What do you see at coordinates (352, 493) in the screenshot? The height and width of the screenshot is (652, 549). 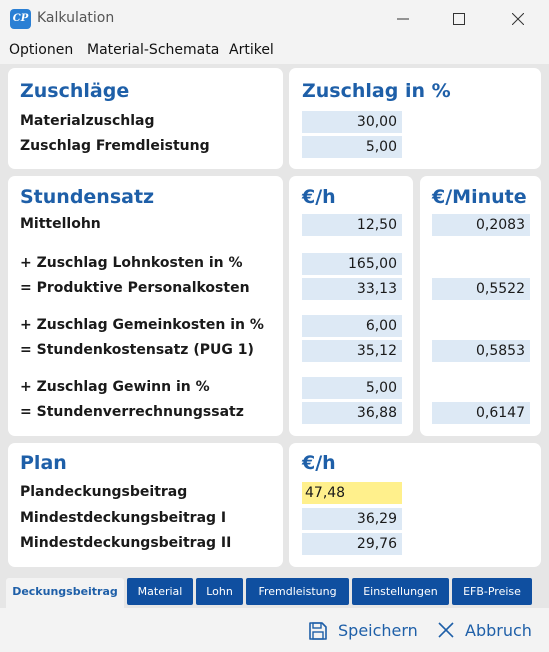 I see `plandeckungsbeitrag-field: 47,48` at bounding box center [352, 493].